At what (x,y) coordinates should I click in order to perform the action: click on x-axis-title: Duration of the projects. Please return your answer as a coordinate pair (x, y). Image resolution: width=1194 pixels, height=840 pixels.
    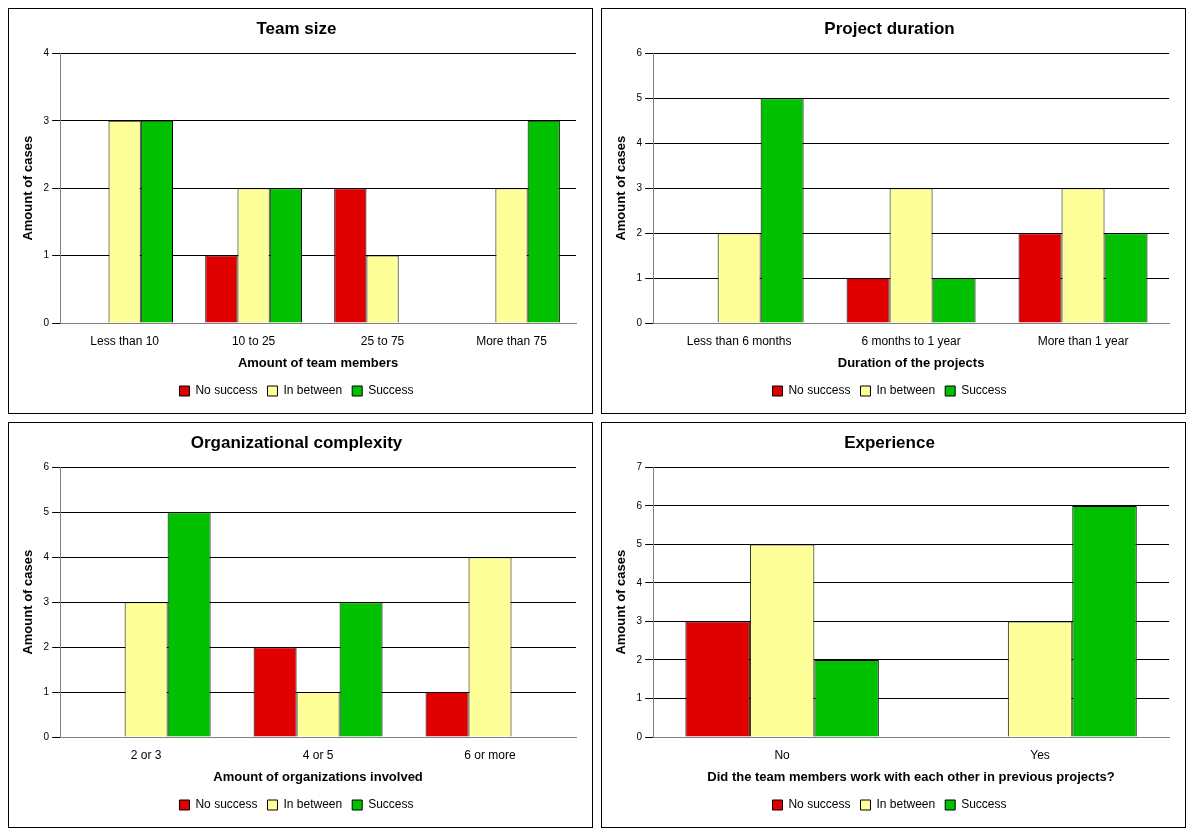
    Looking at the image, I should click on (911, 362).